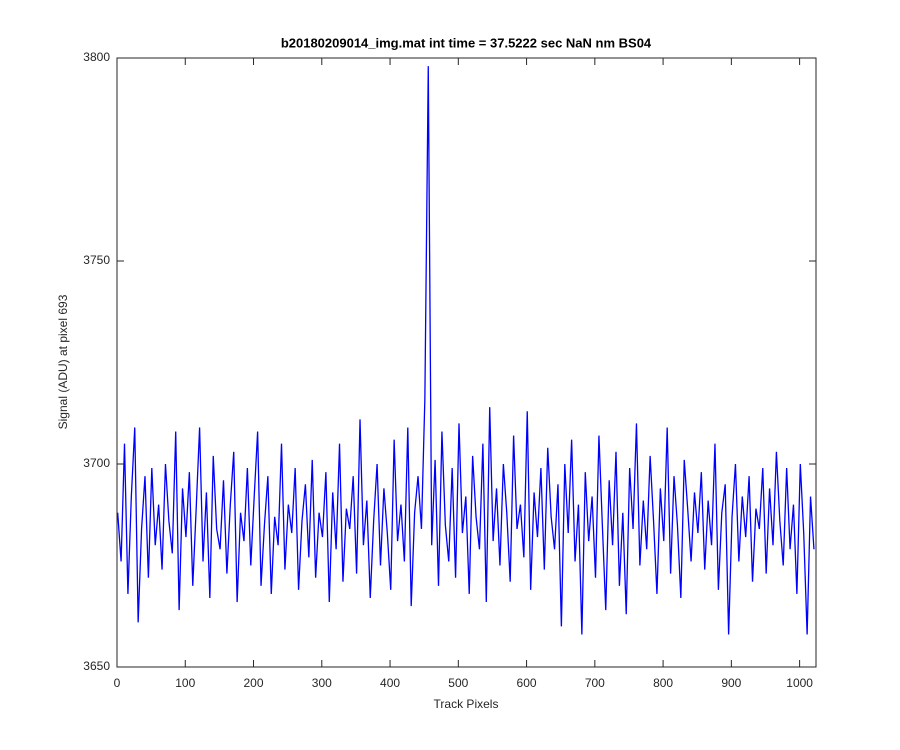 This screenshot has width=900, height=750. Describe the element at coordinates (527, 683) in the screenshot. I see `x-tick-label: 600` at that location.